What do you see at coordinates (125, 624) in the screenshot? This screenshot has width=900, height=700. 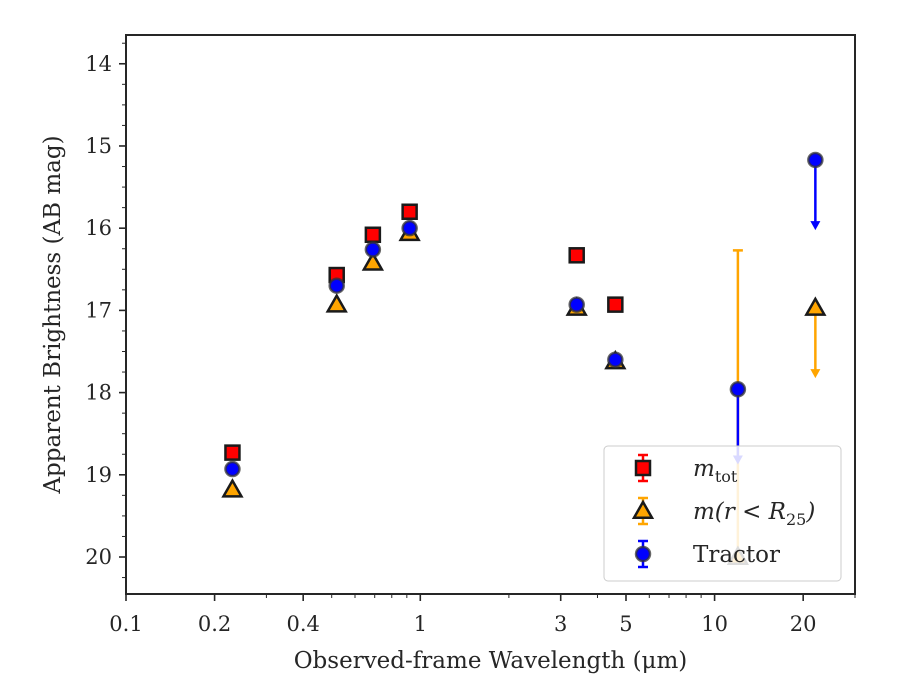 I see `x-tick-label: 0.1` at bounding box center [125, 624].